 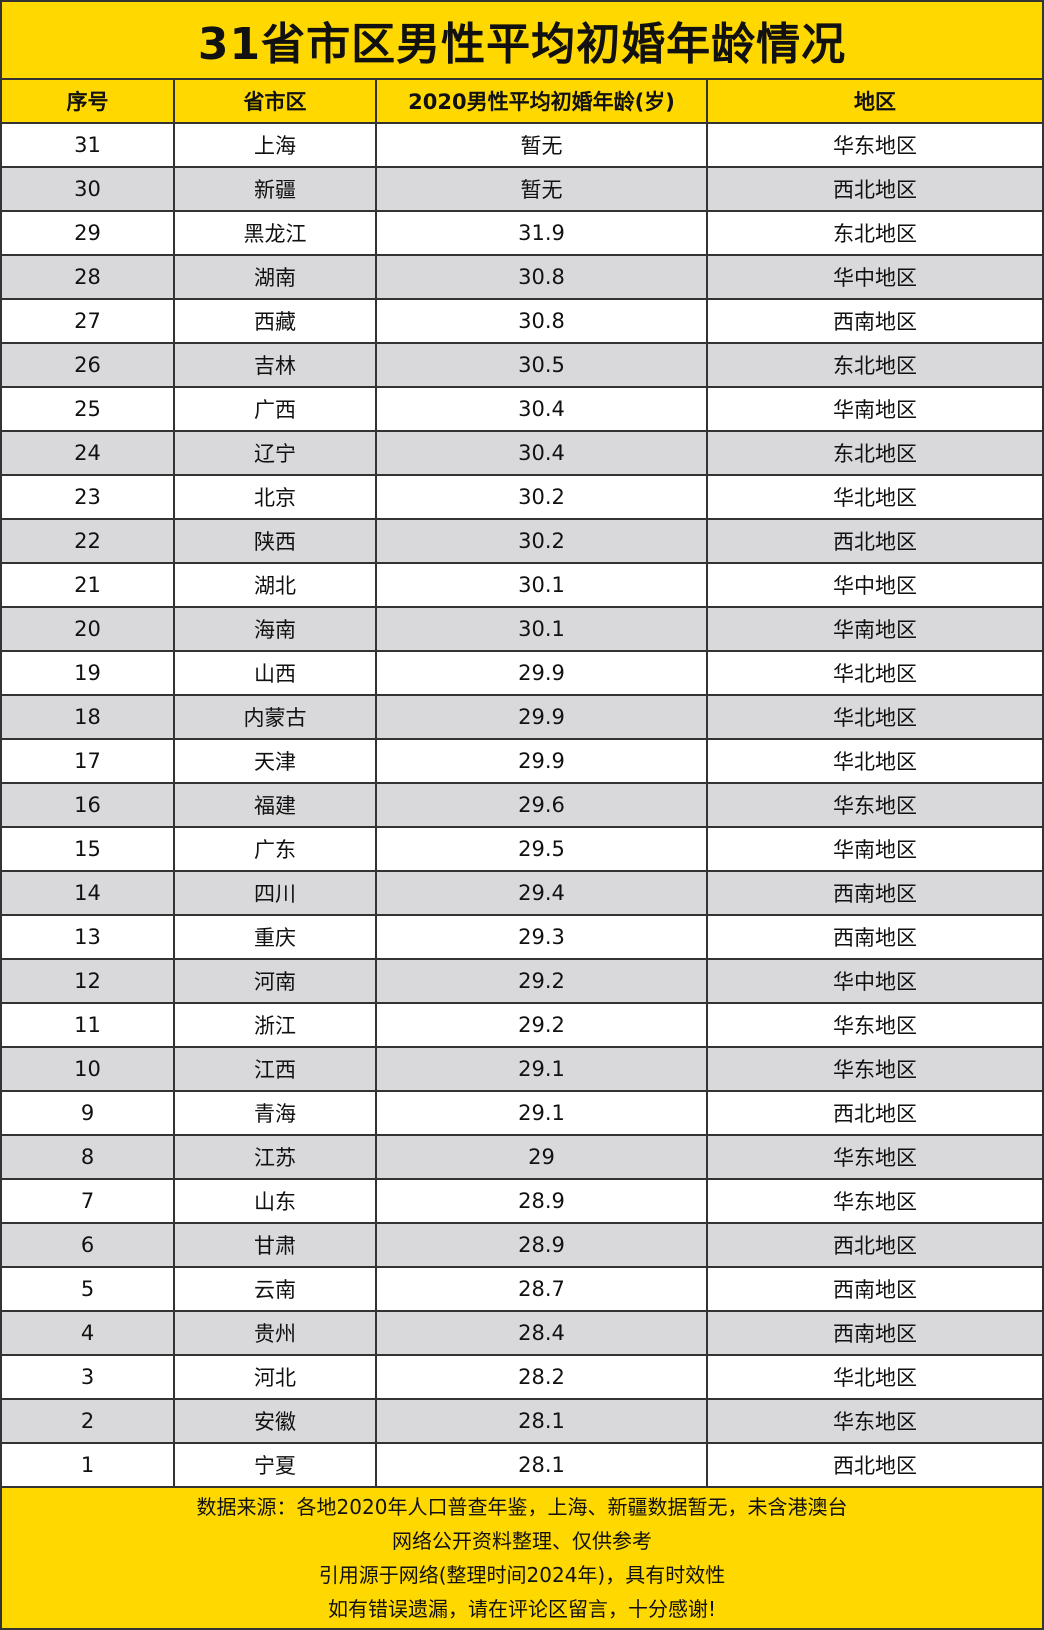 What do you see at coordinates (276, 1333) in the screenshot?
I see `cell-province: 贵州` at bounding box center [276, 1333].